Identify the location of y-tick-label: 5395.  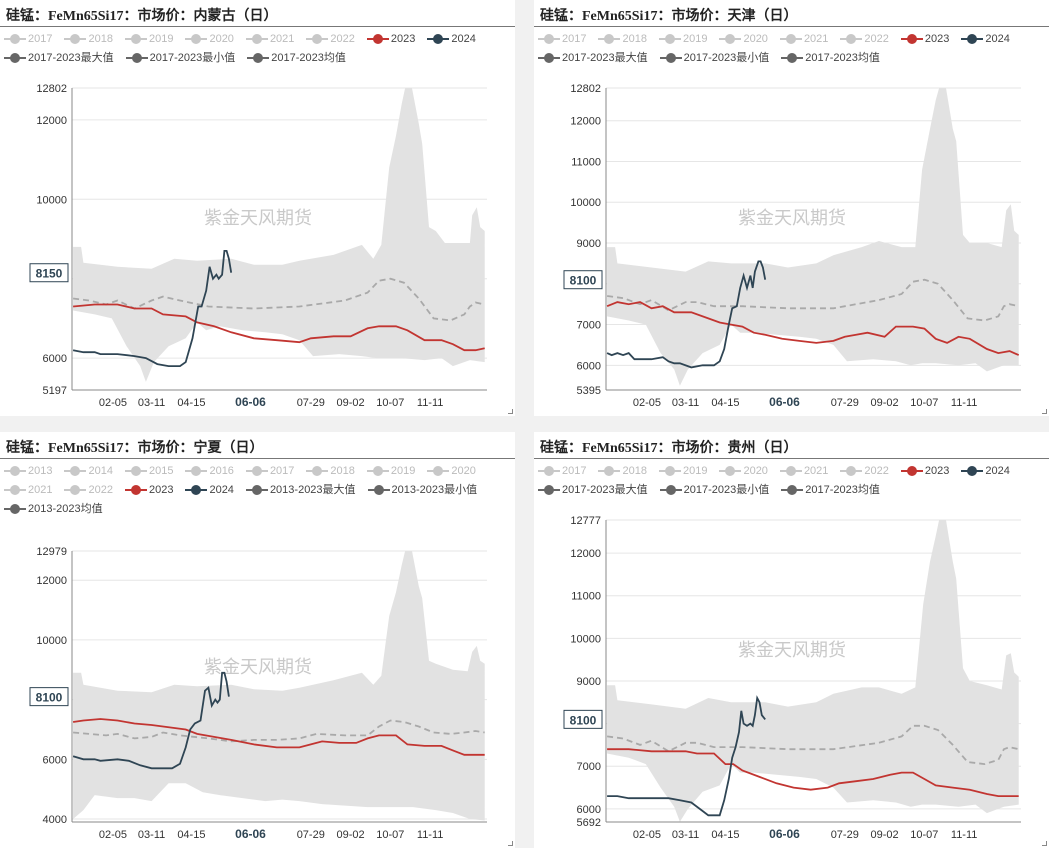
(589, 391).